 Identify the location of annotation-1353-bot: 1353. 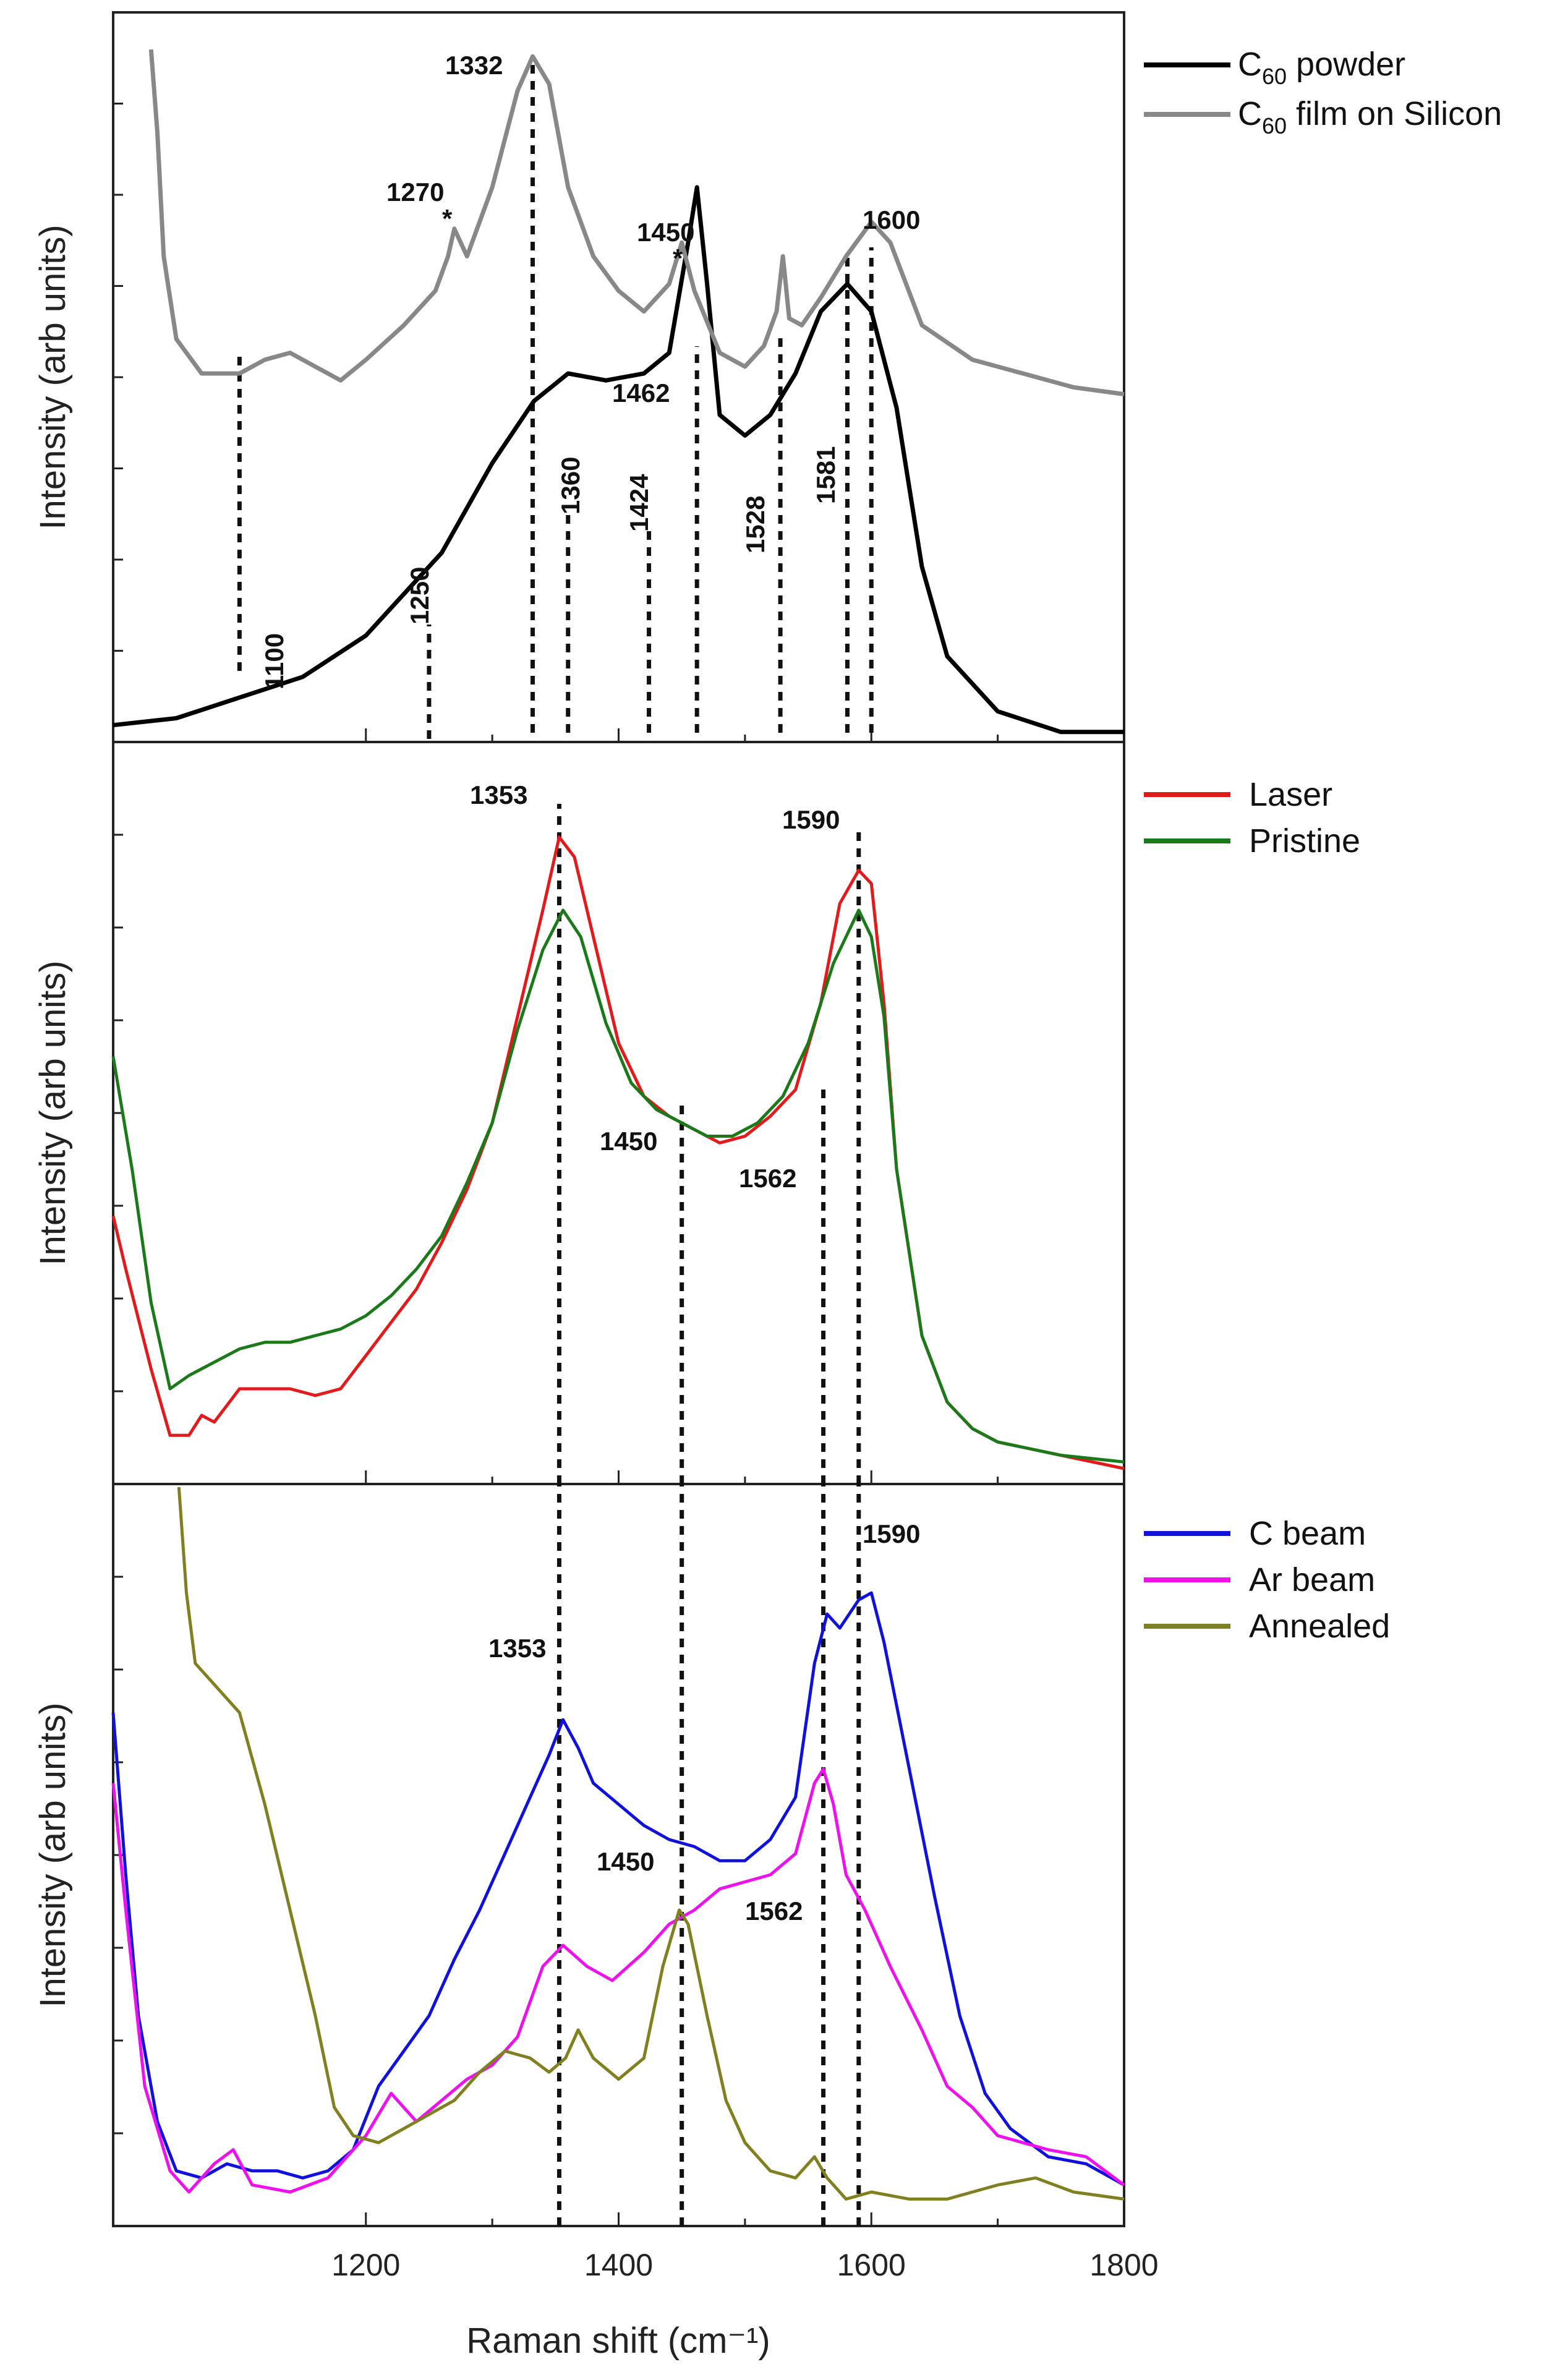
(517, 1648).